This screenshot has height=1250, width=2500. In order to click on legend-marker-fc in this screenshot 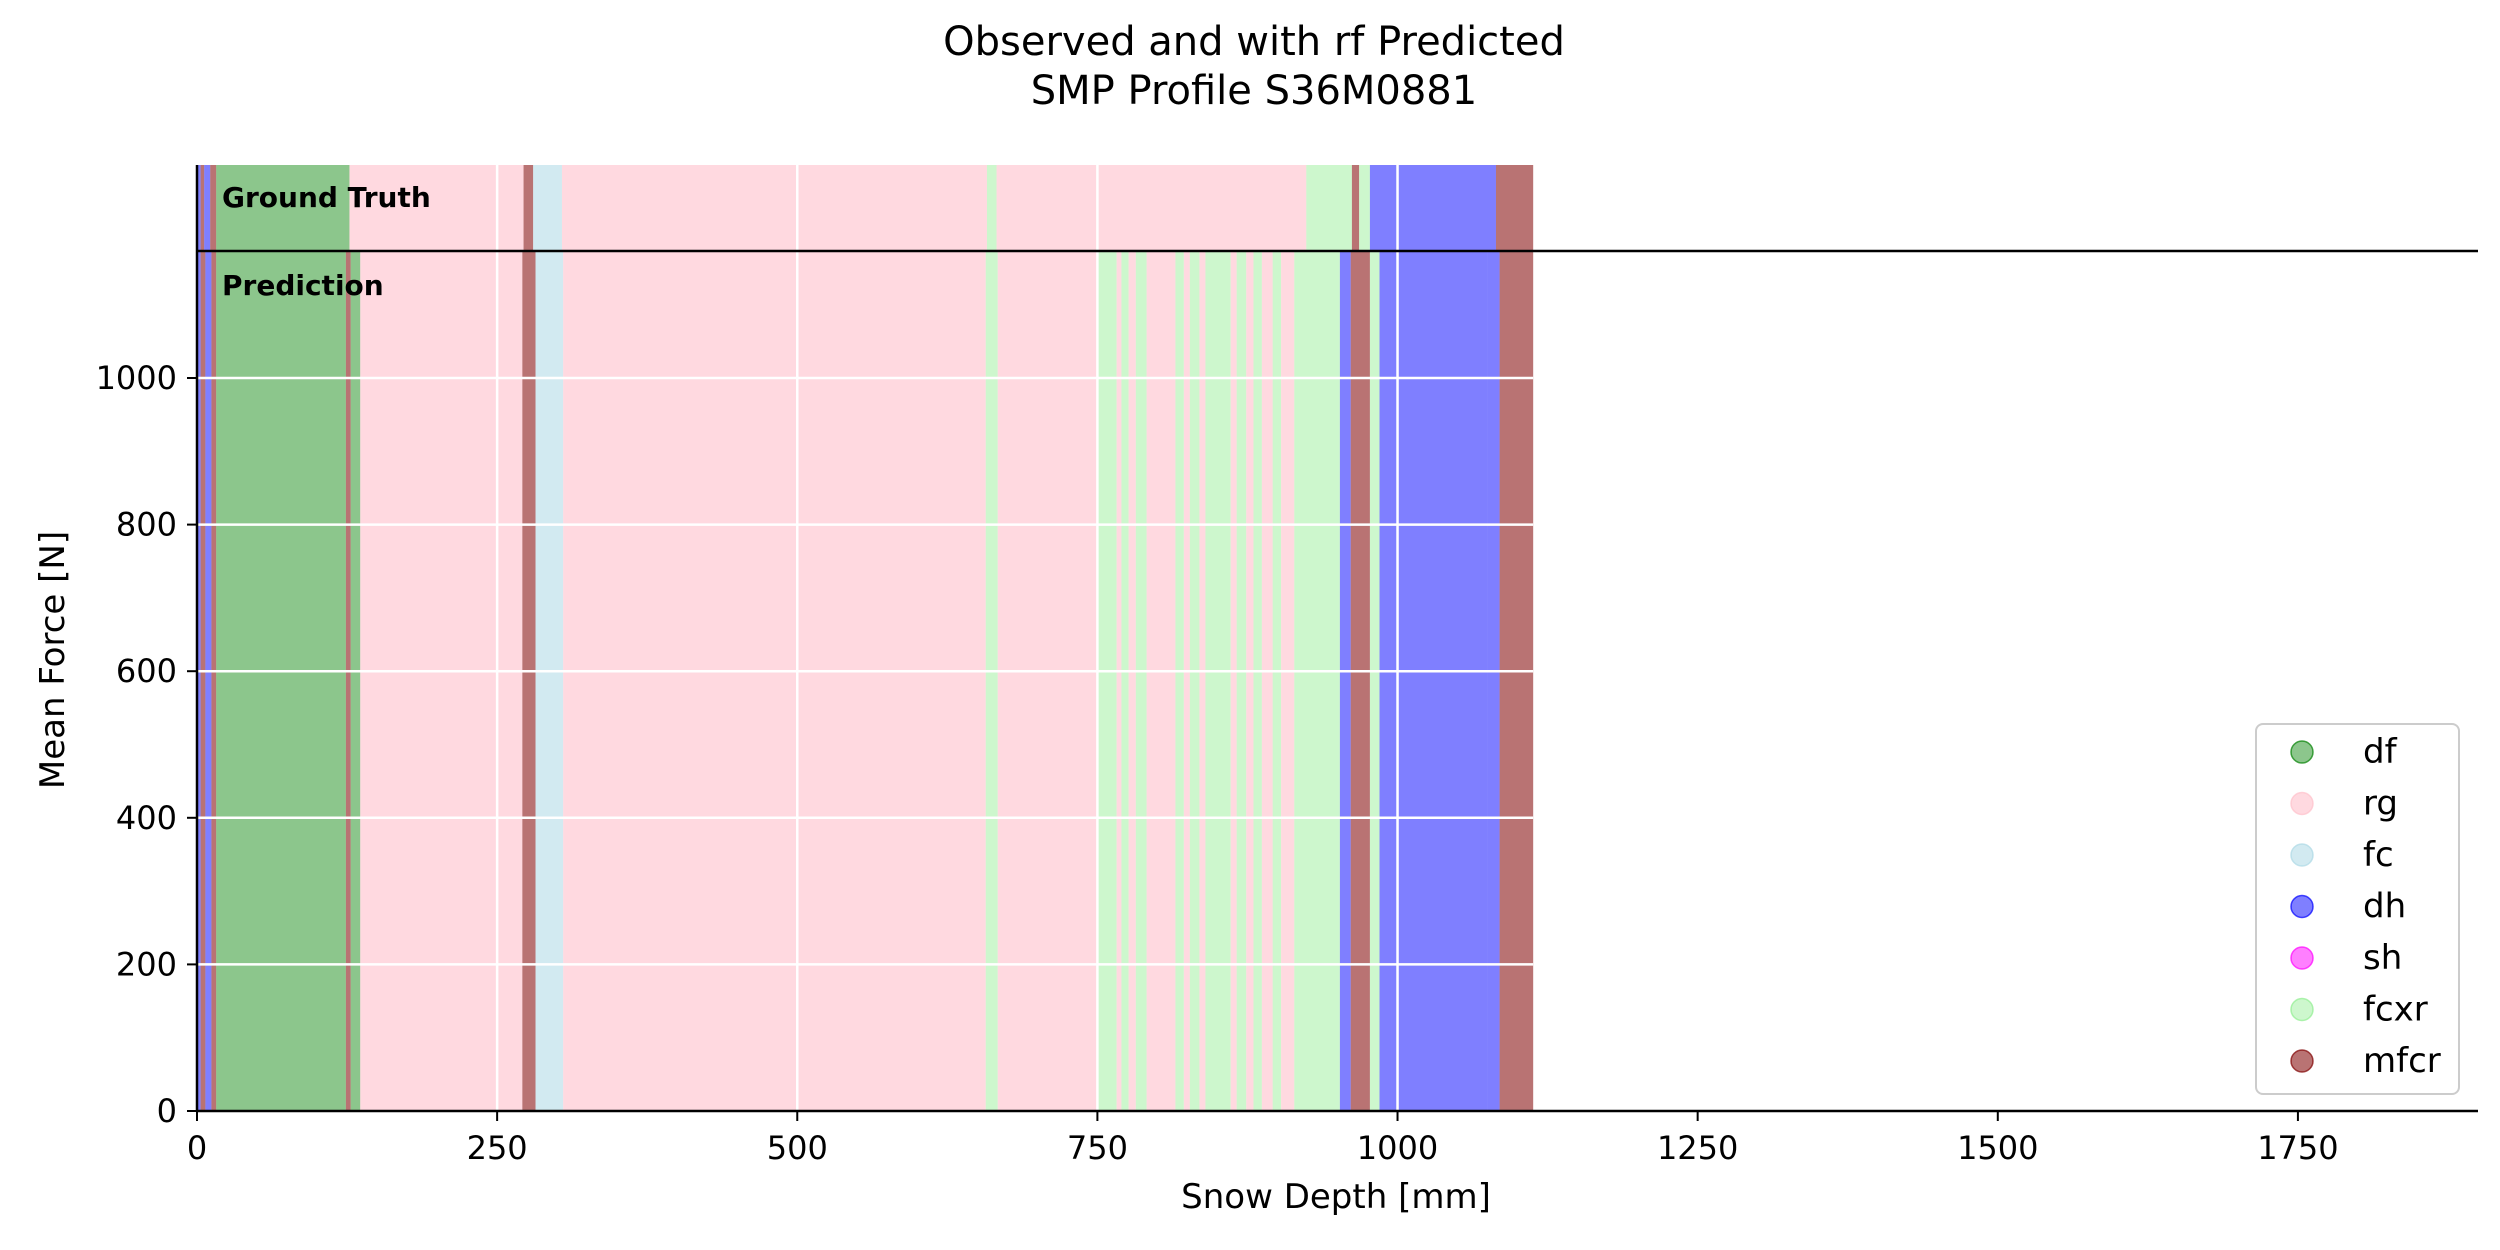, I will do `click(2302, 855)`.